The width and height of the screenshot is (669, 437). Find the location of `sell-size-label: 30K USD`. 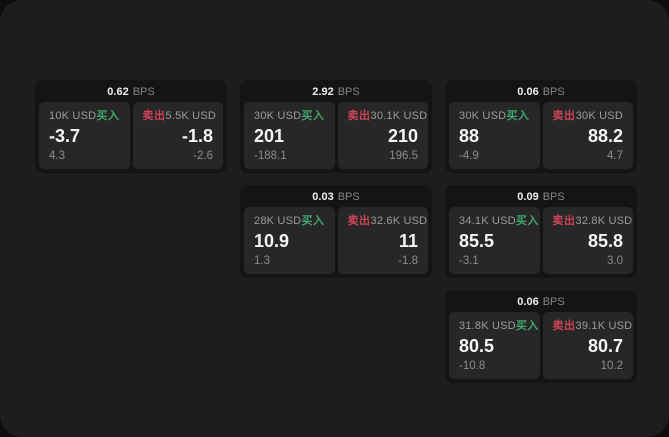

sell-size-label: 30K USD is located at coordinates (599, 116).